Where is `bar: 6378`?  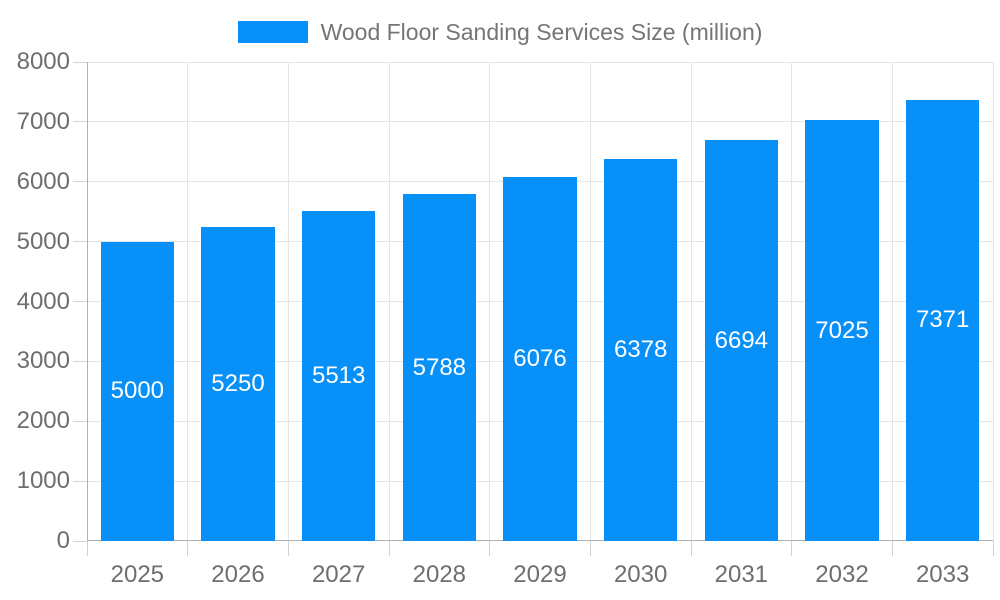 bar: 6378 is located at coordinates (640, 350).